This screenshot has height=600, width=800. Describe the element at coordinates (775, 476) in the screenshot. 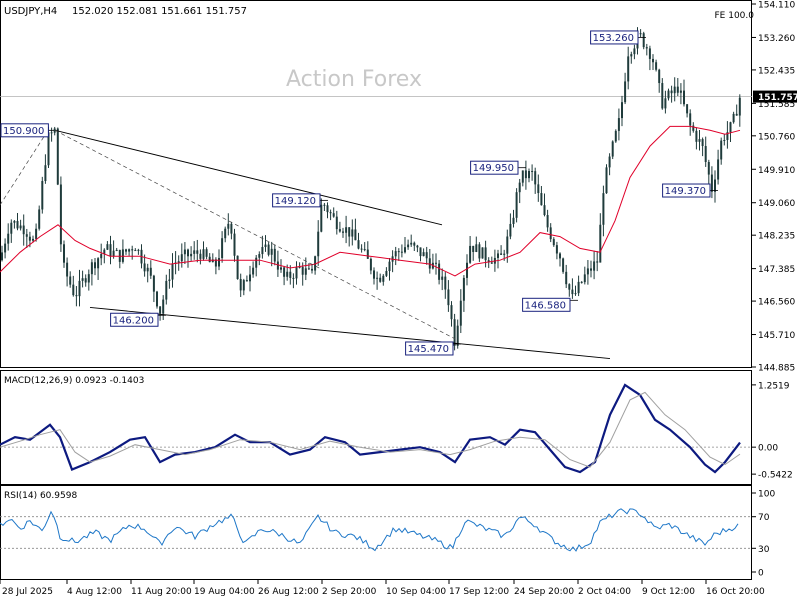

I see `macd-tick-label: -0.5422` at that location.